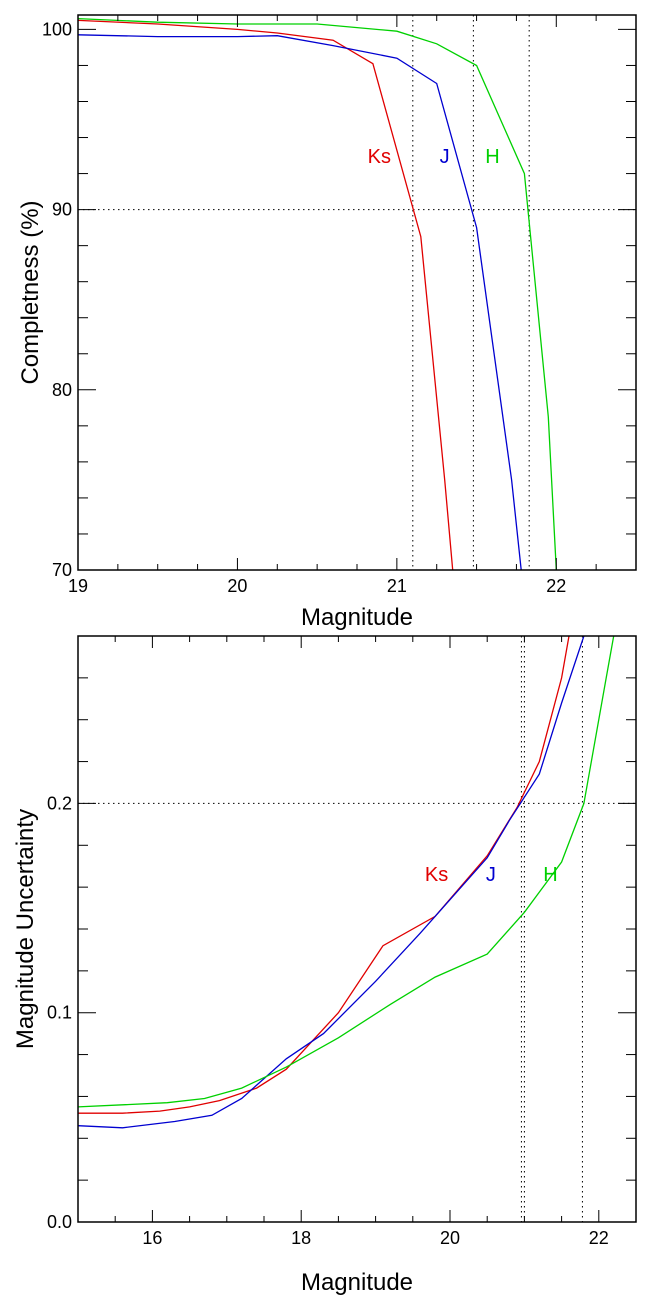 Image resolution: width=646 pixels, height=1306 pixels. I want to click on y-tick-label: 80, so click(62, 390).